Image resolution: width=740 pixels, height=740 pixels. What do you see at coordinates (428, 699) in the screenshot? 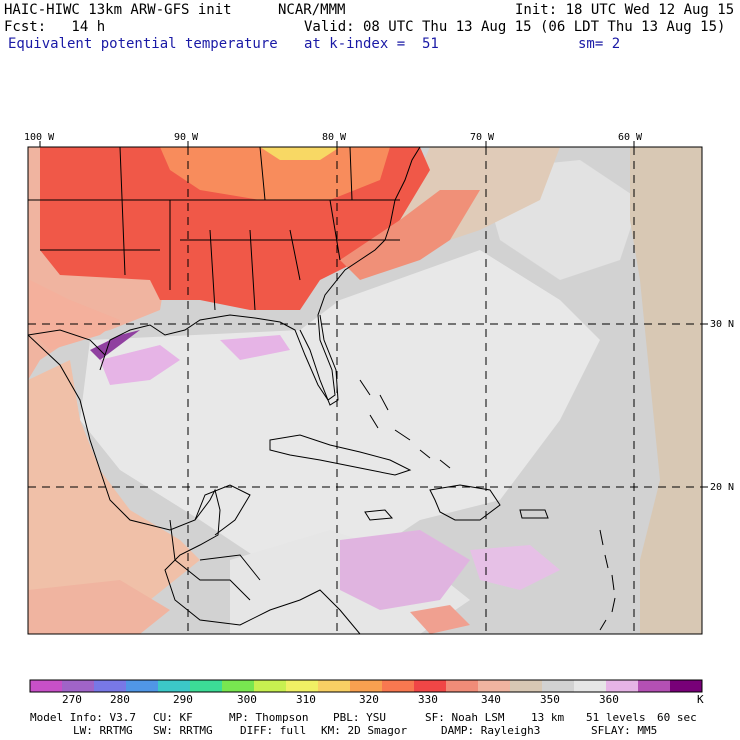
I see `colorbar-tick-330: 330` at bounding box center [428, 699].